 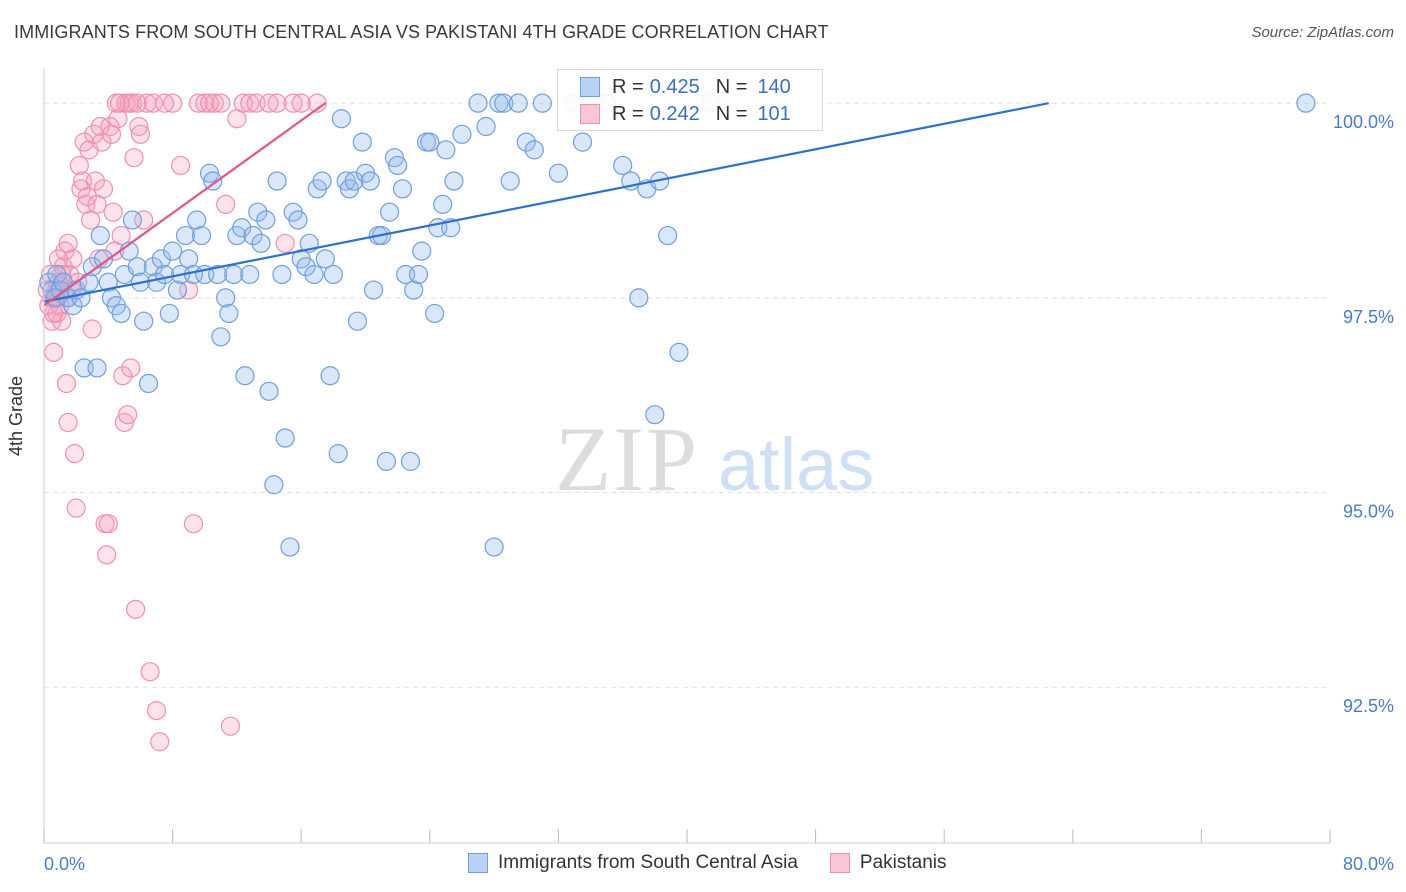 I want to click on watermark: ZIP atlas, so click(x=714, y=459).